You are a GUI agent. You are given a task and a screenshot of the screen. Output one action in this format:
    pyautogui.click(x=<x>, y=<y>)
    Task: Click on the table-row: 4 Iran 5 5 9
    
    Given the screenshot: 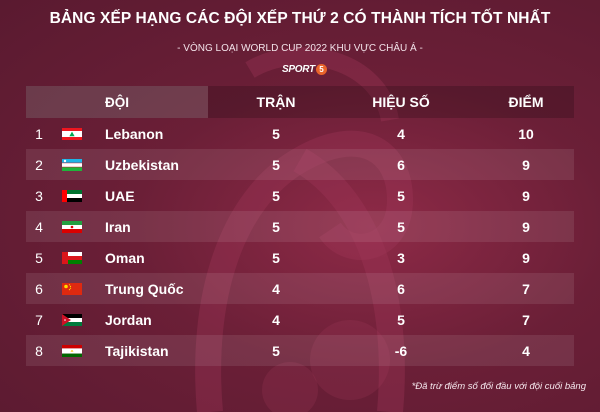 What is the action you would take?
    pyautogui.click(x=300, y=226)
    